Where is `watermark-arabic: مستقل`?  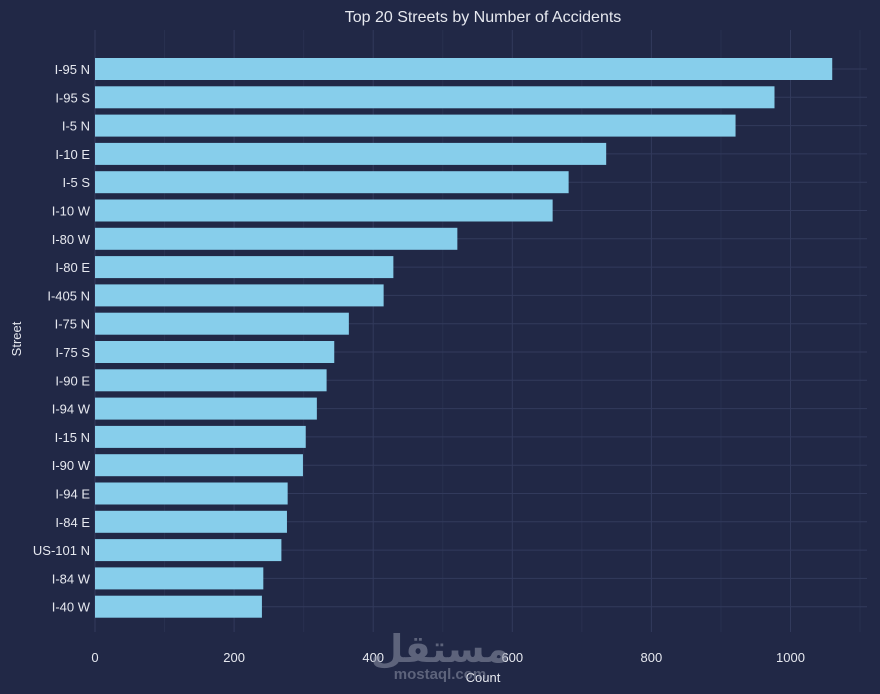 watermark-arabic: مستقل is located at coordinates (440, 649).